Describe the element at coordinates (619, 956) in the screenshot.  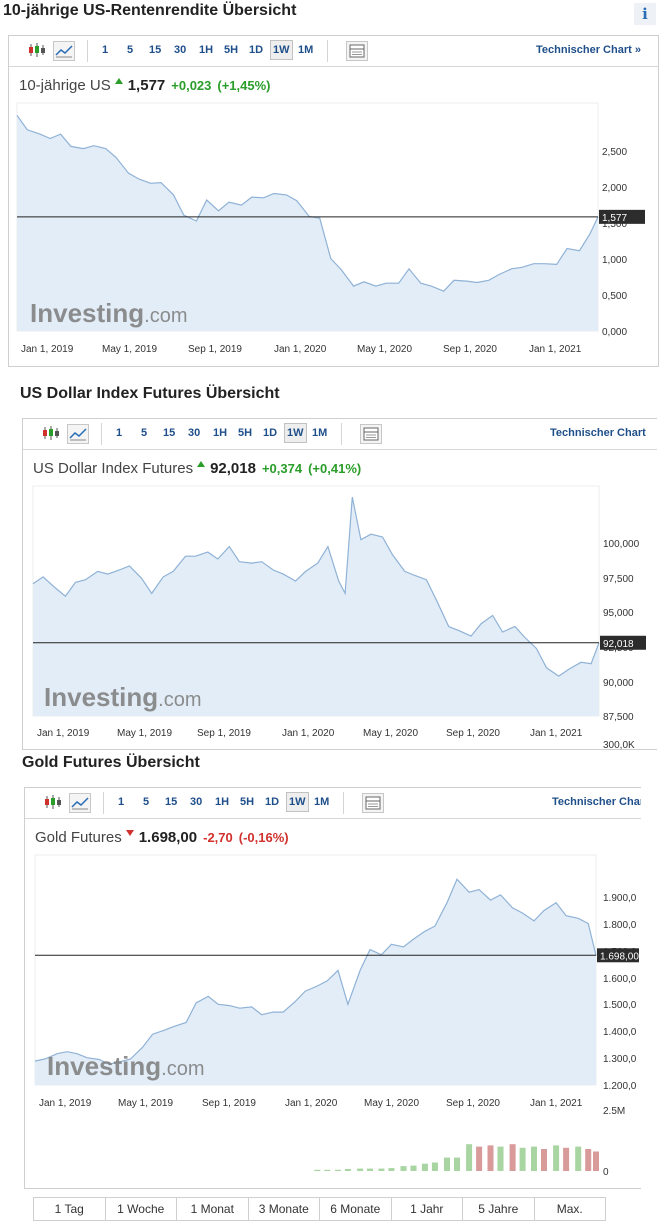
I see `last-price-tag-label: 1.698,00` at that location.